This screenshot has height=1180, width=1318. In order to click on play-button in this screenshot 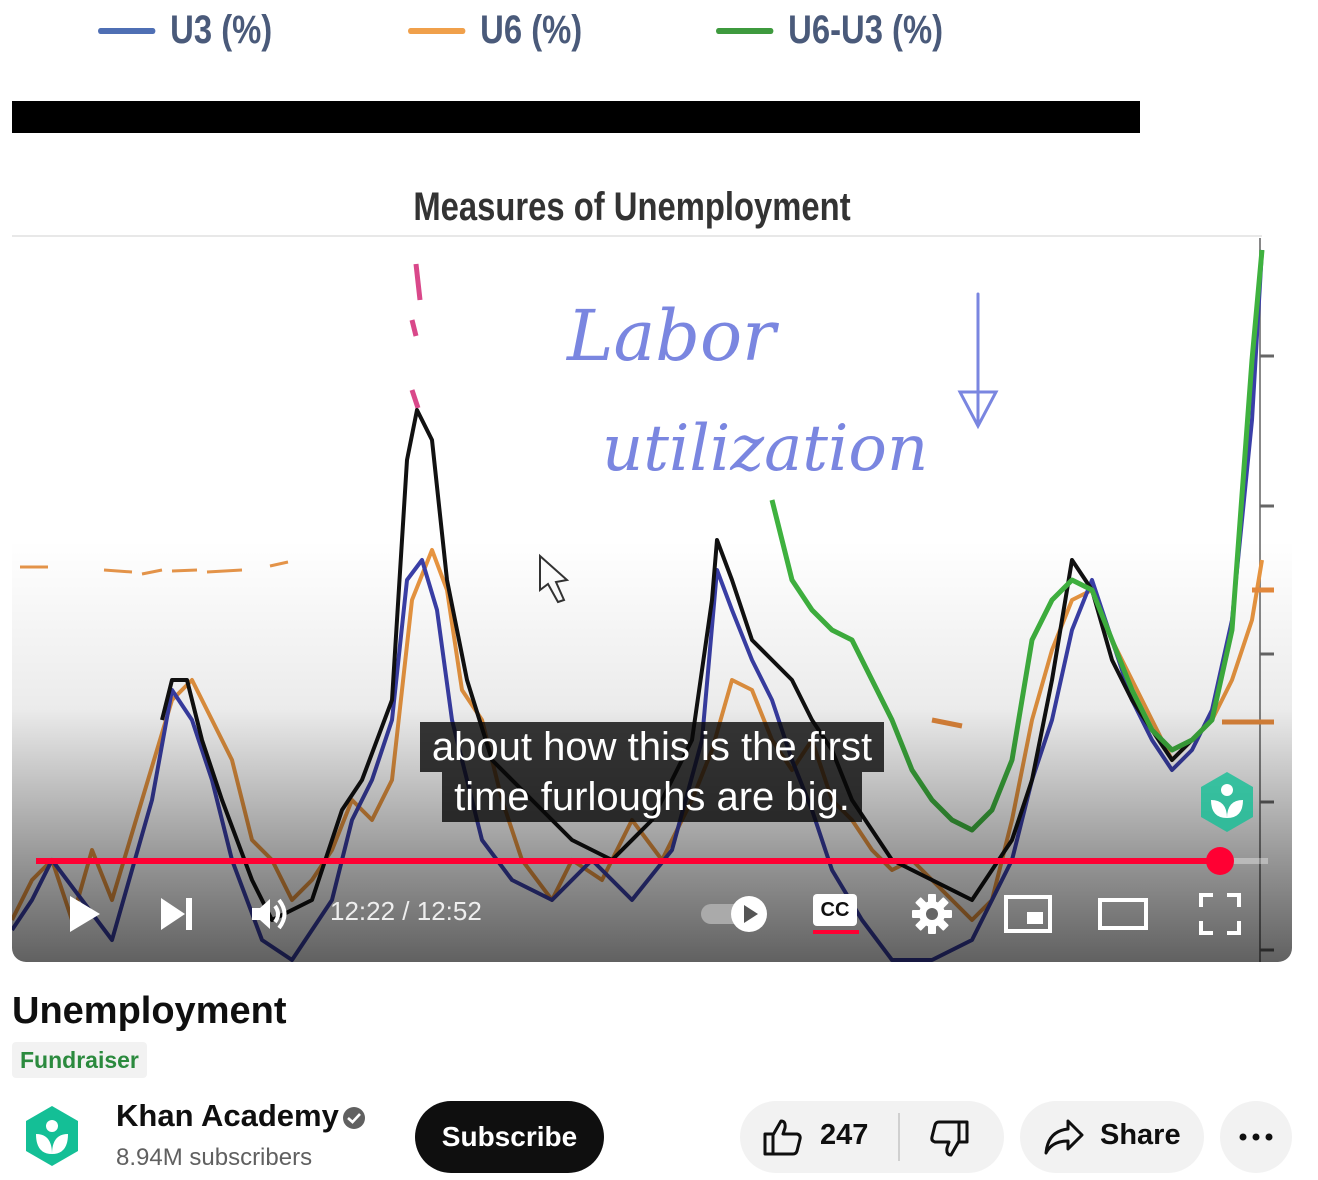, I will do `click(84, 914)`.